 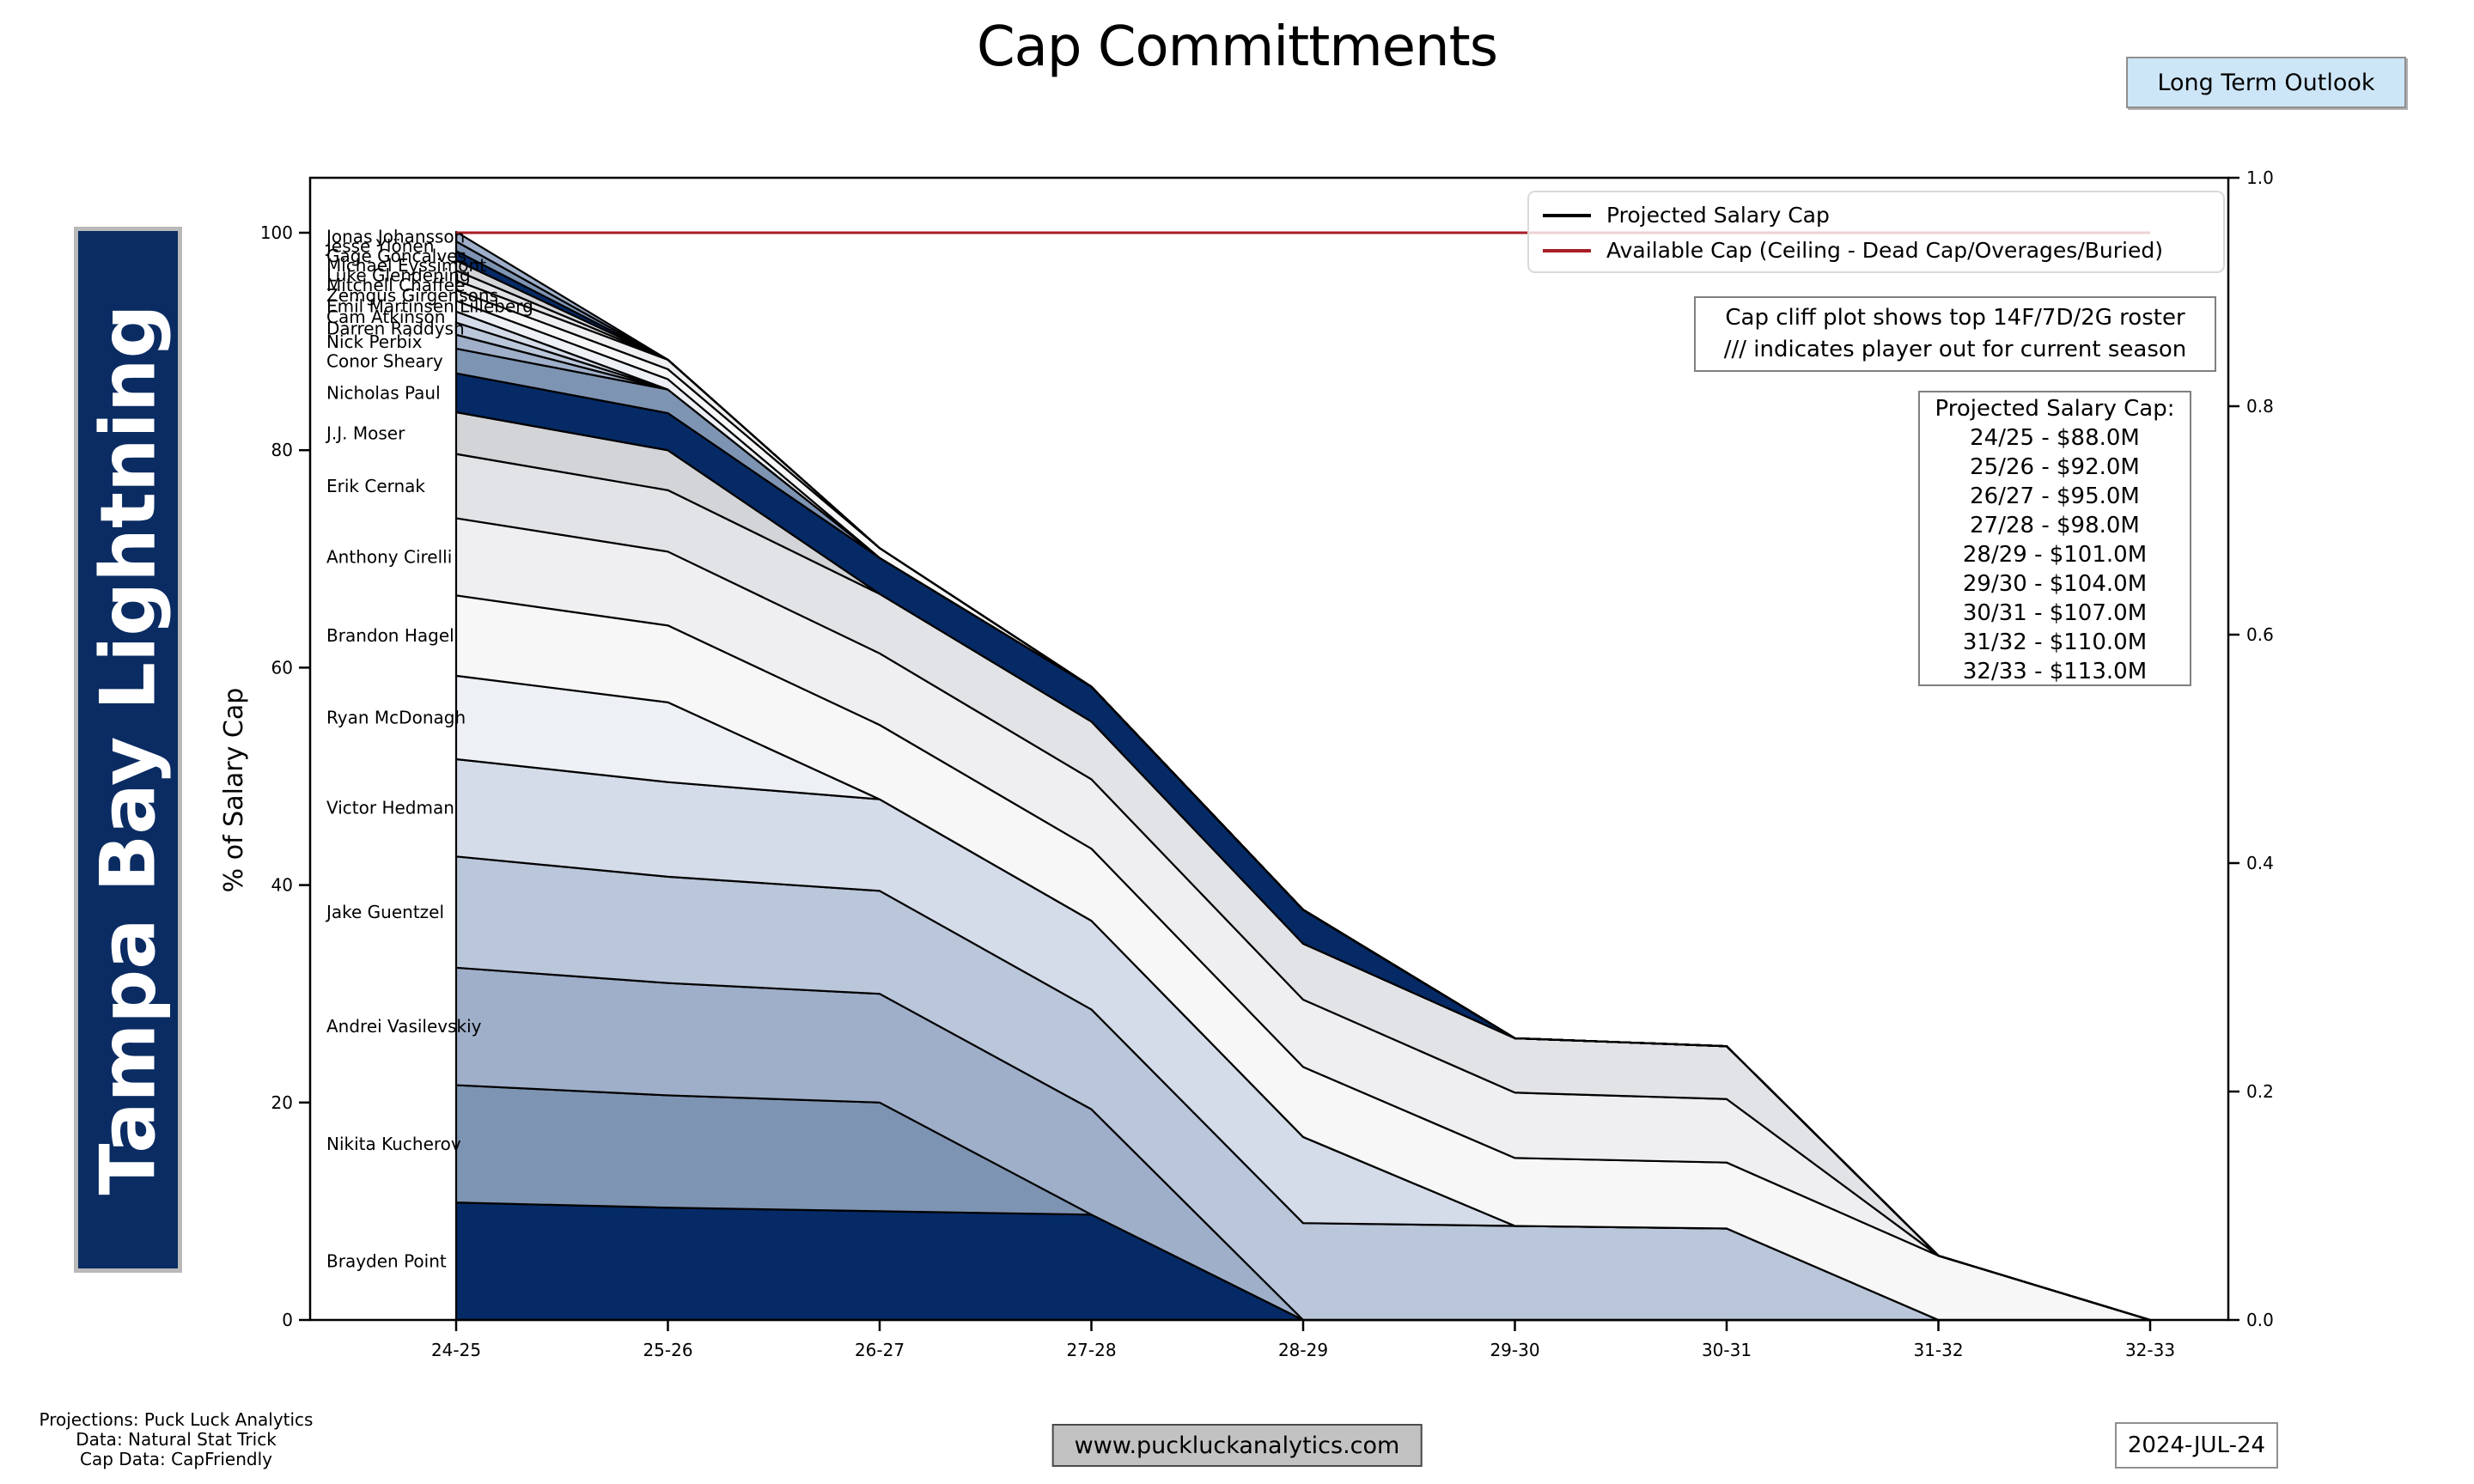 What do you see at coordinates (2260, 178) in the screenshot?
I see `right-tick-label: 1.0` at bounding box center [2260, 178].